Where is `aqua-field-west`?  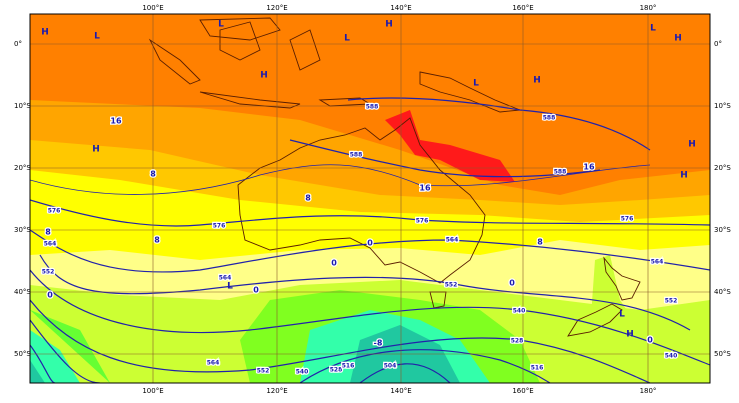 aqua-field-west is located at coordinates (55, 356).